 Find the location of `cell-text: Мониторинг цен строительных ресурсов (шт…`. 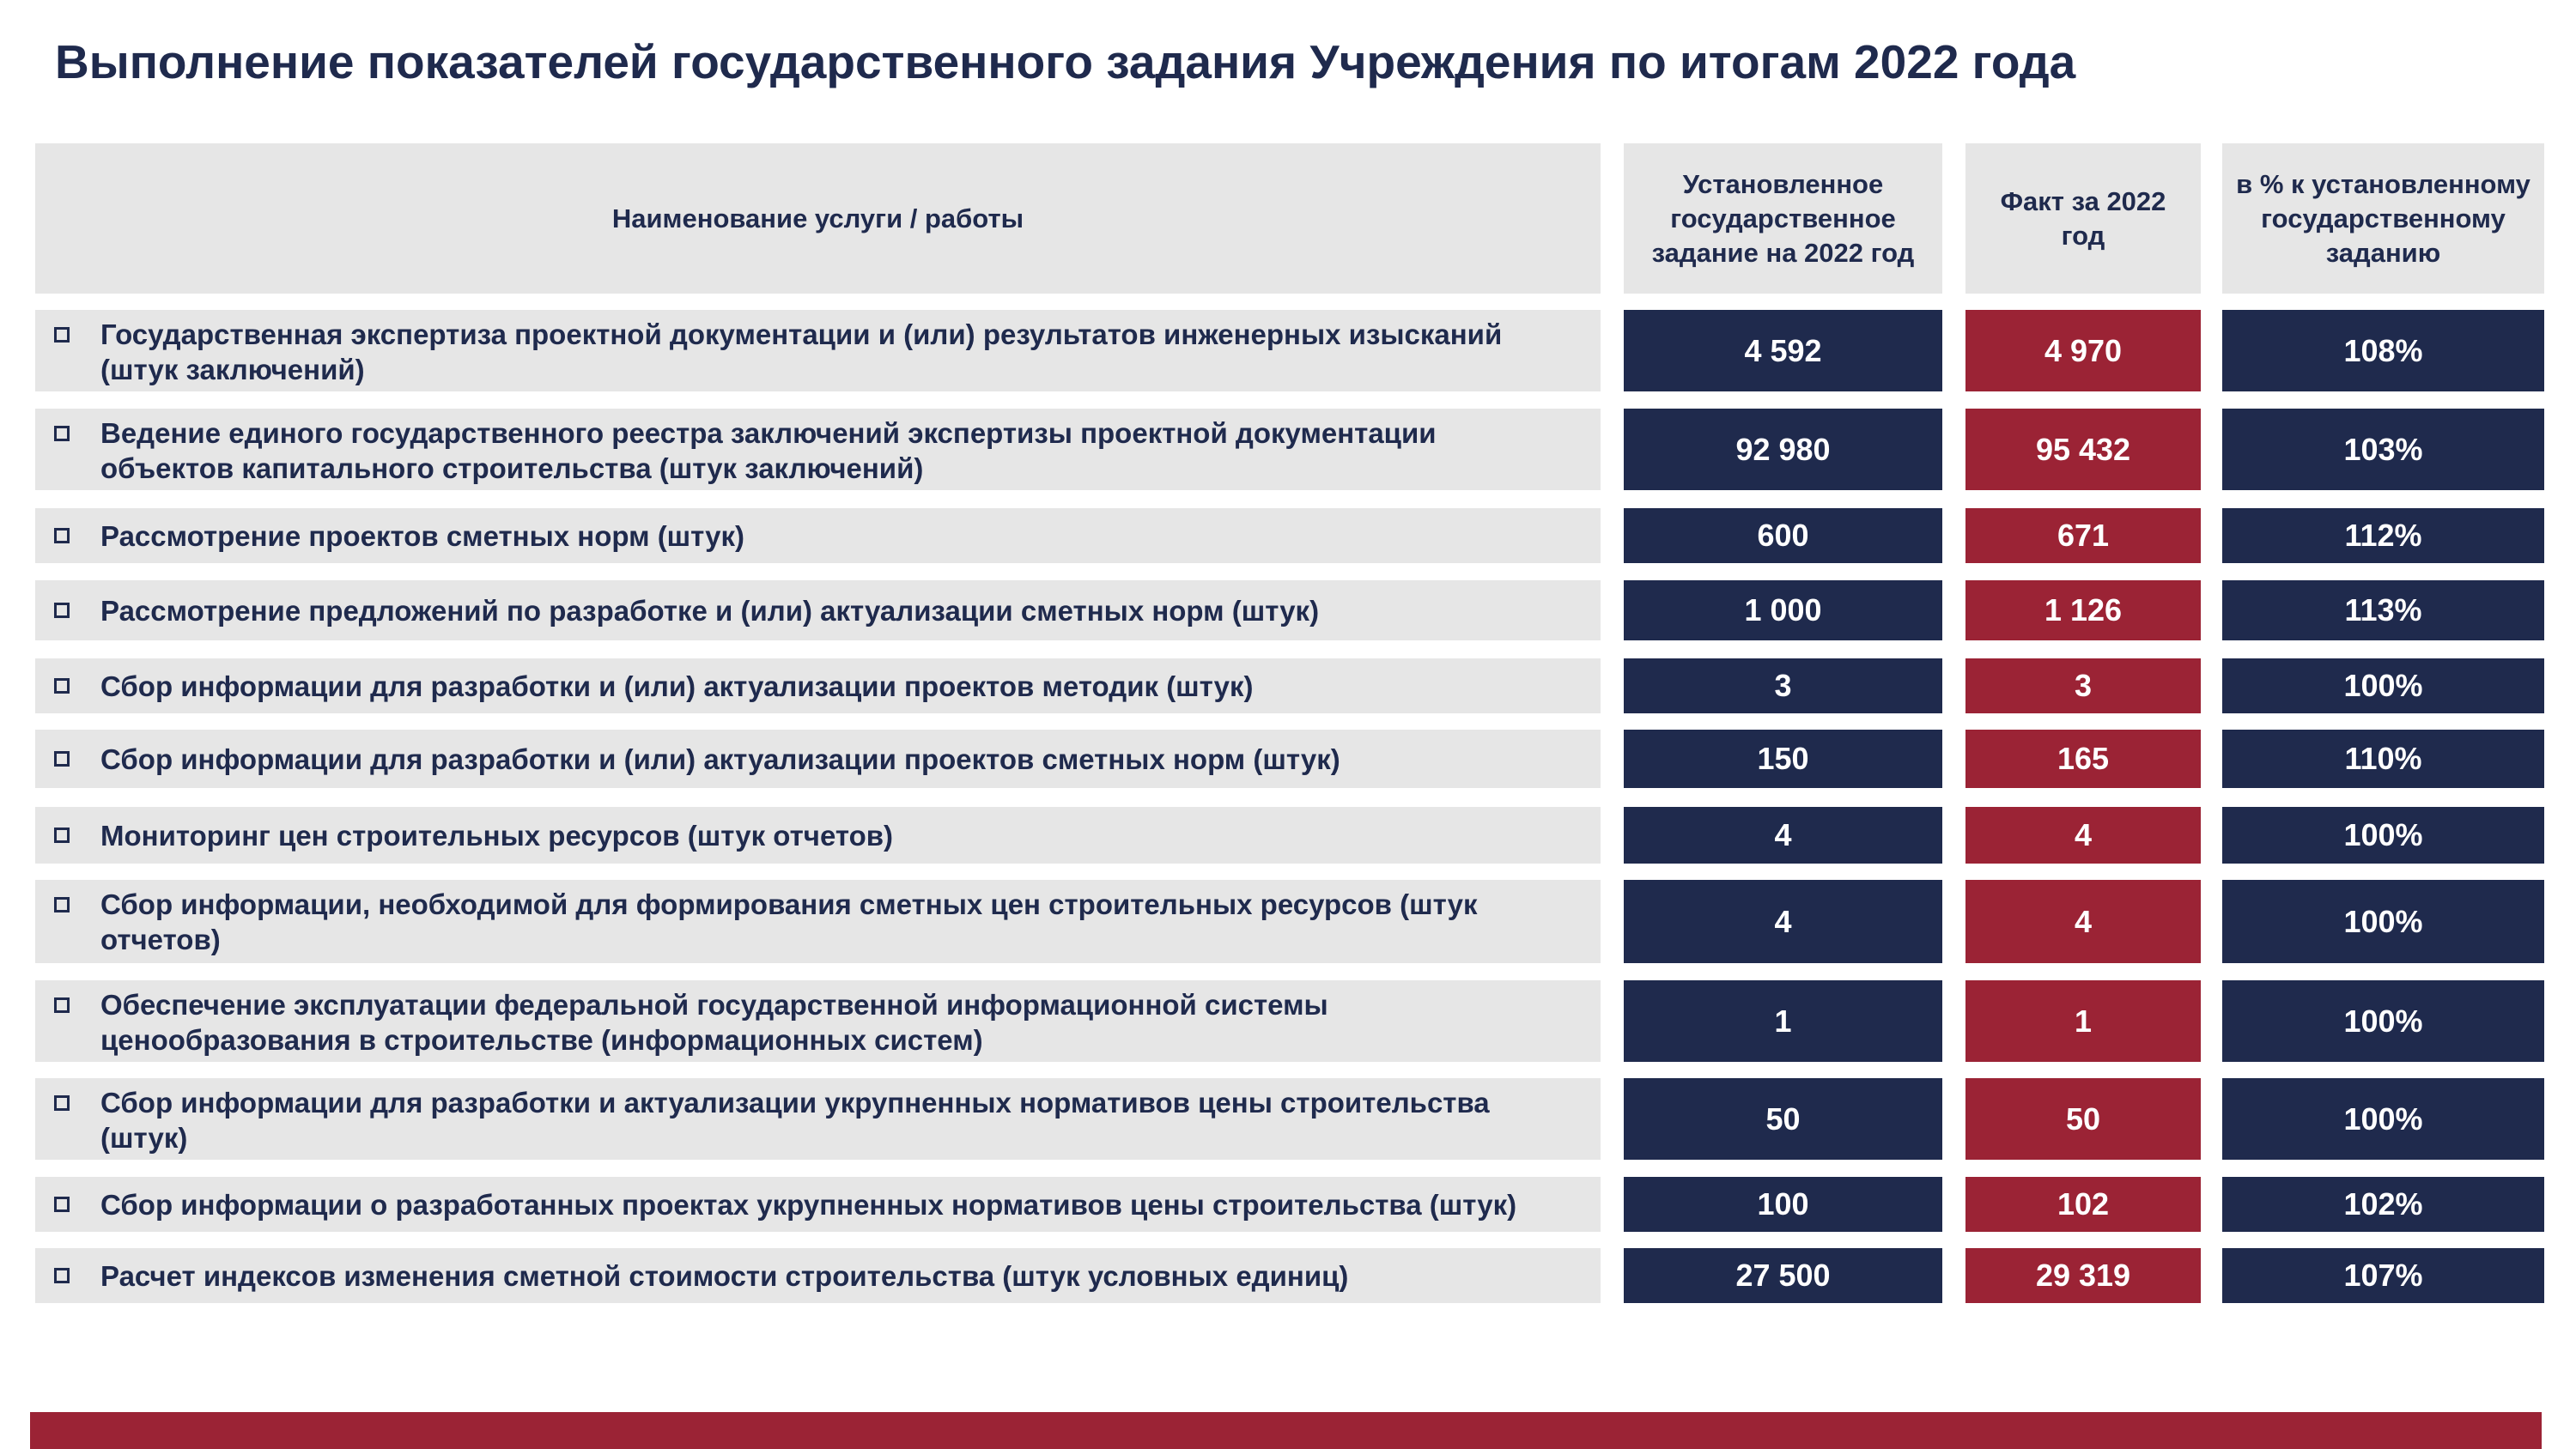

cell-text: Мониторинг цен строительных ресурсов (шт… is located at coordinates (497, 835).